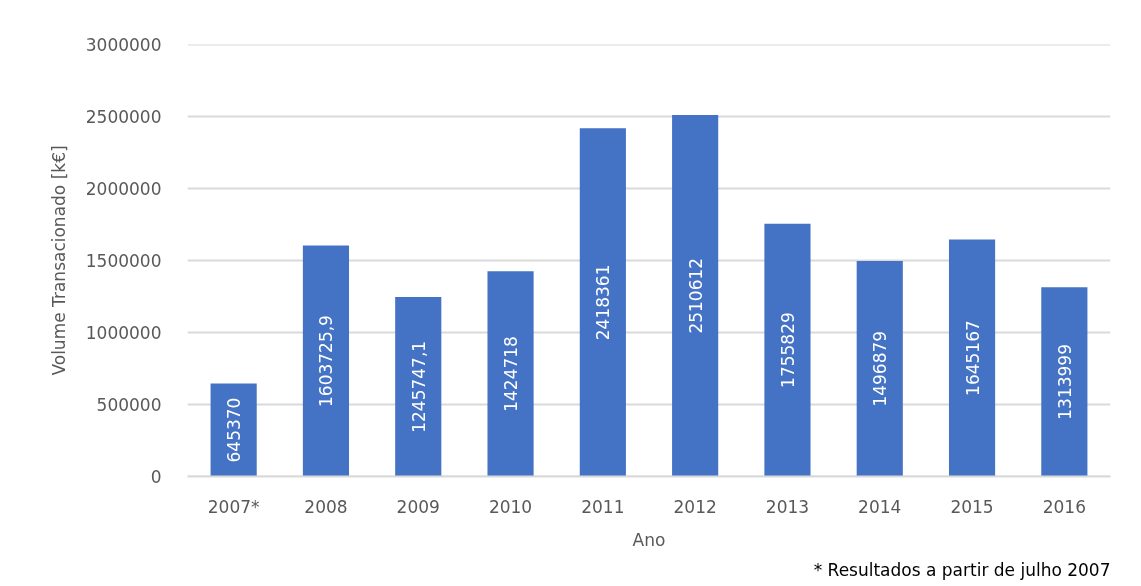 Image resolution: width=1141 pixels, height=586 pixels. Describe the element at coordinates (234, 430) in the screenshot. I see `data-label: 645370` at that location.